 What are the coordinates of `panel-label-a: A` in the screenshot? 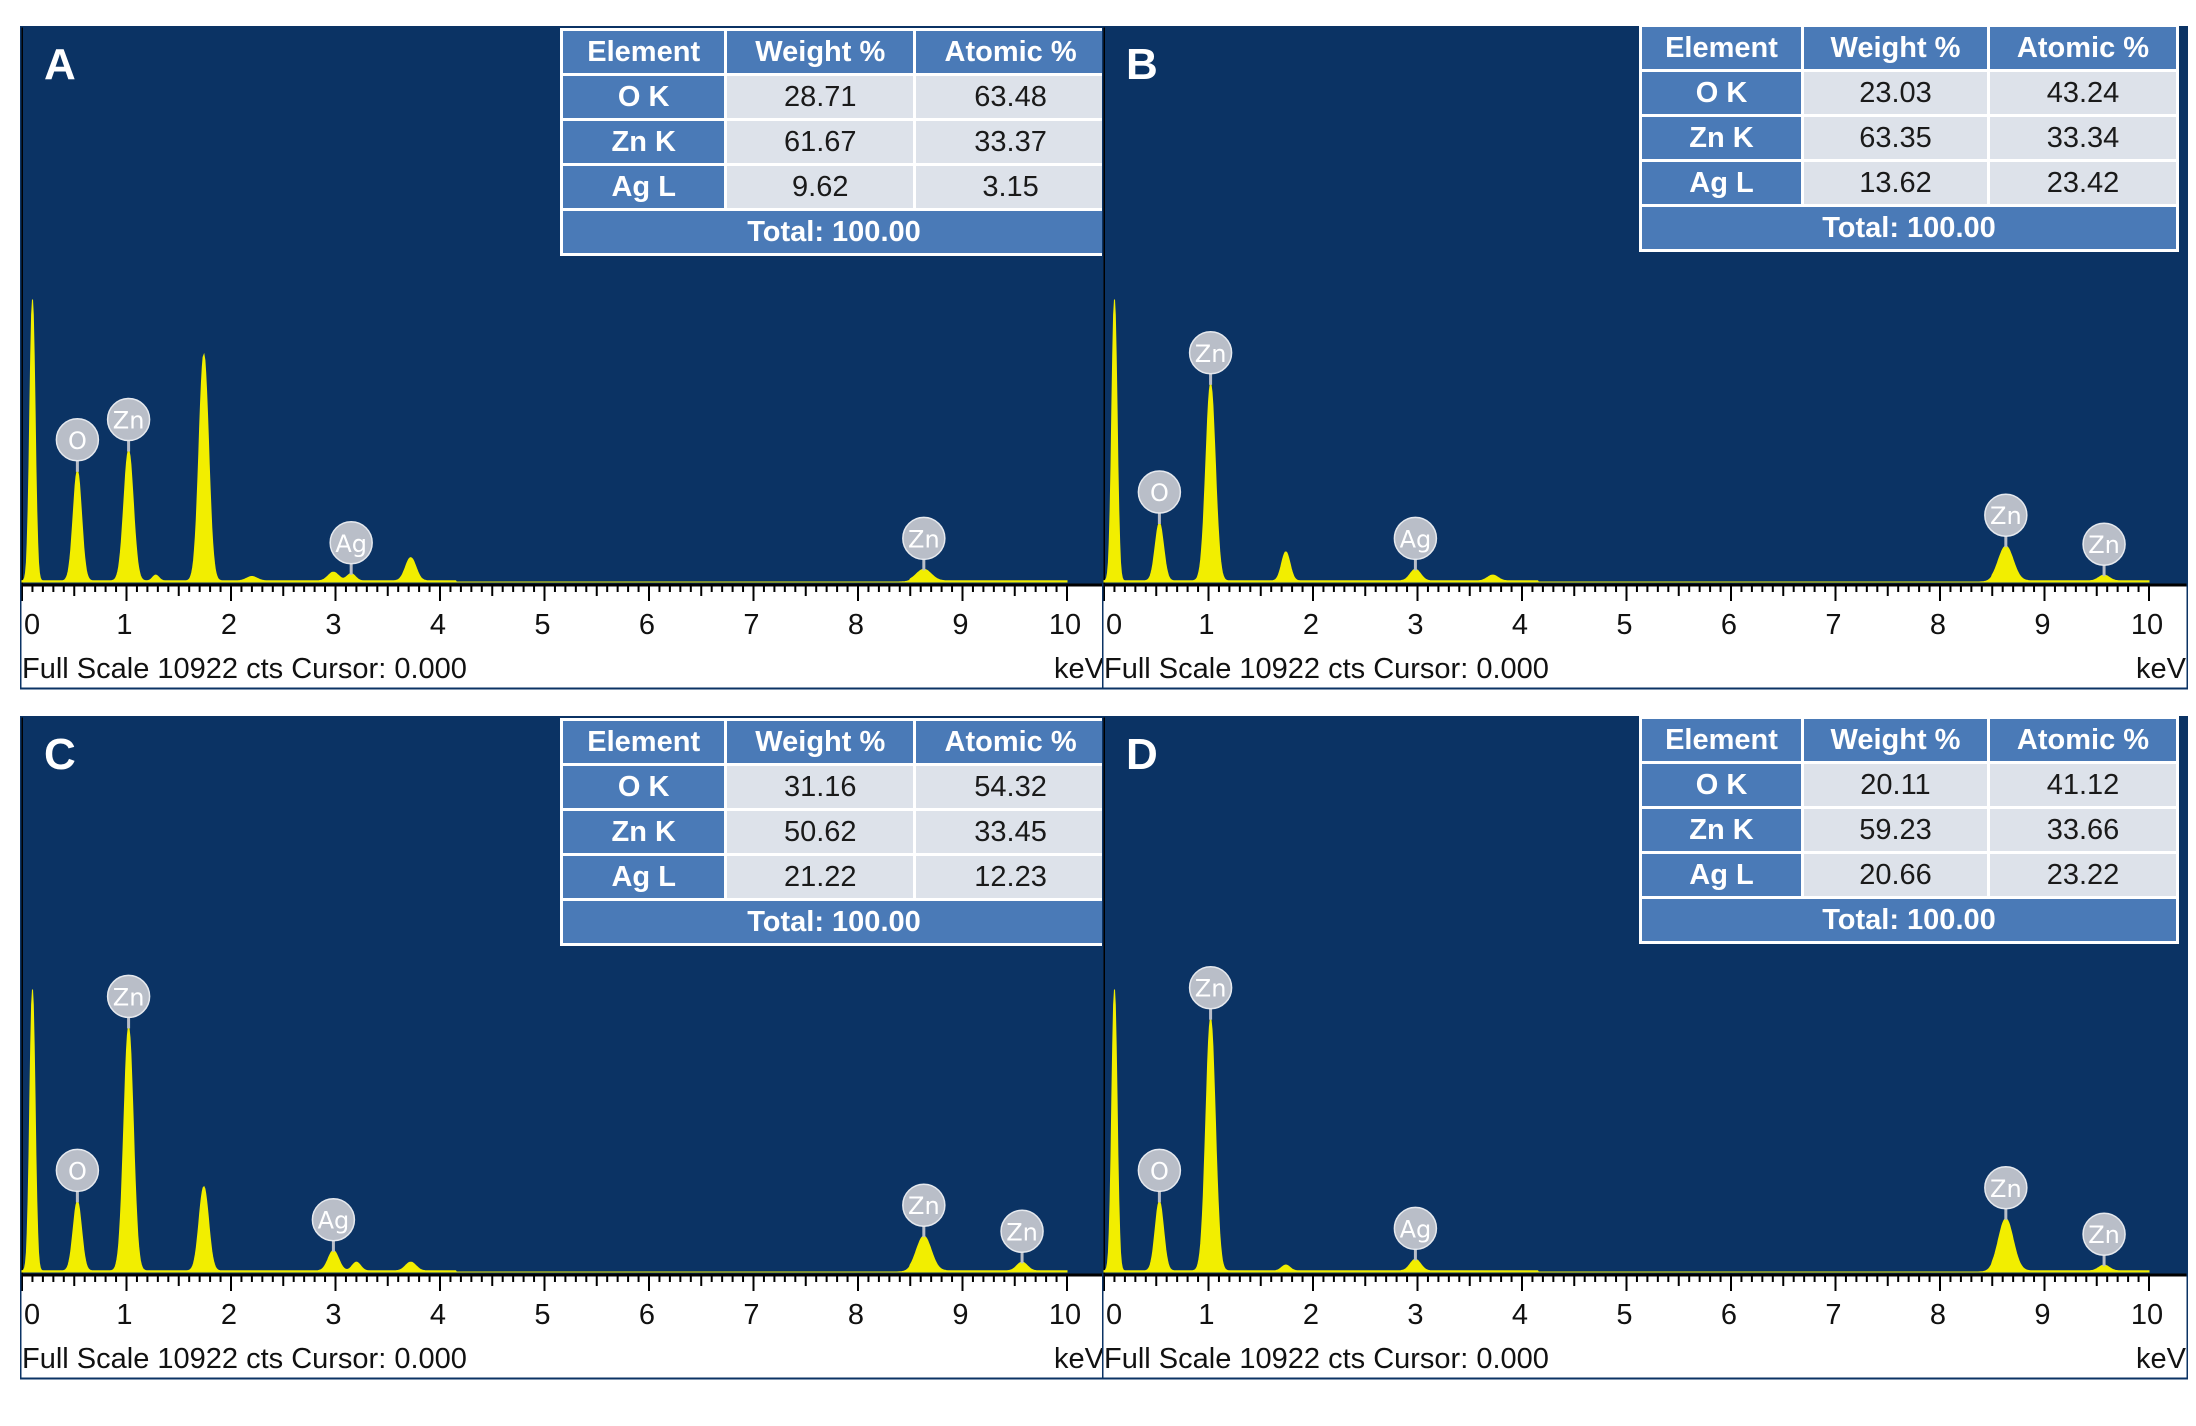 It's located at (60, 64).